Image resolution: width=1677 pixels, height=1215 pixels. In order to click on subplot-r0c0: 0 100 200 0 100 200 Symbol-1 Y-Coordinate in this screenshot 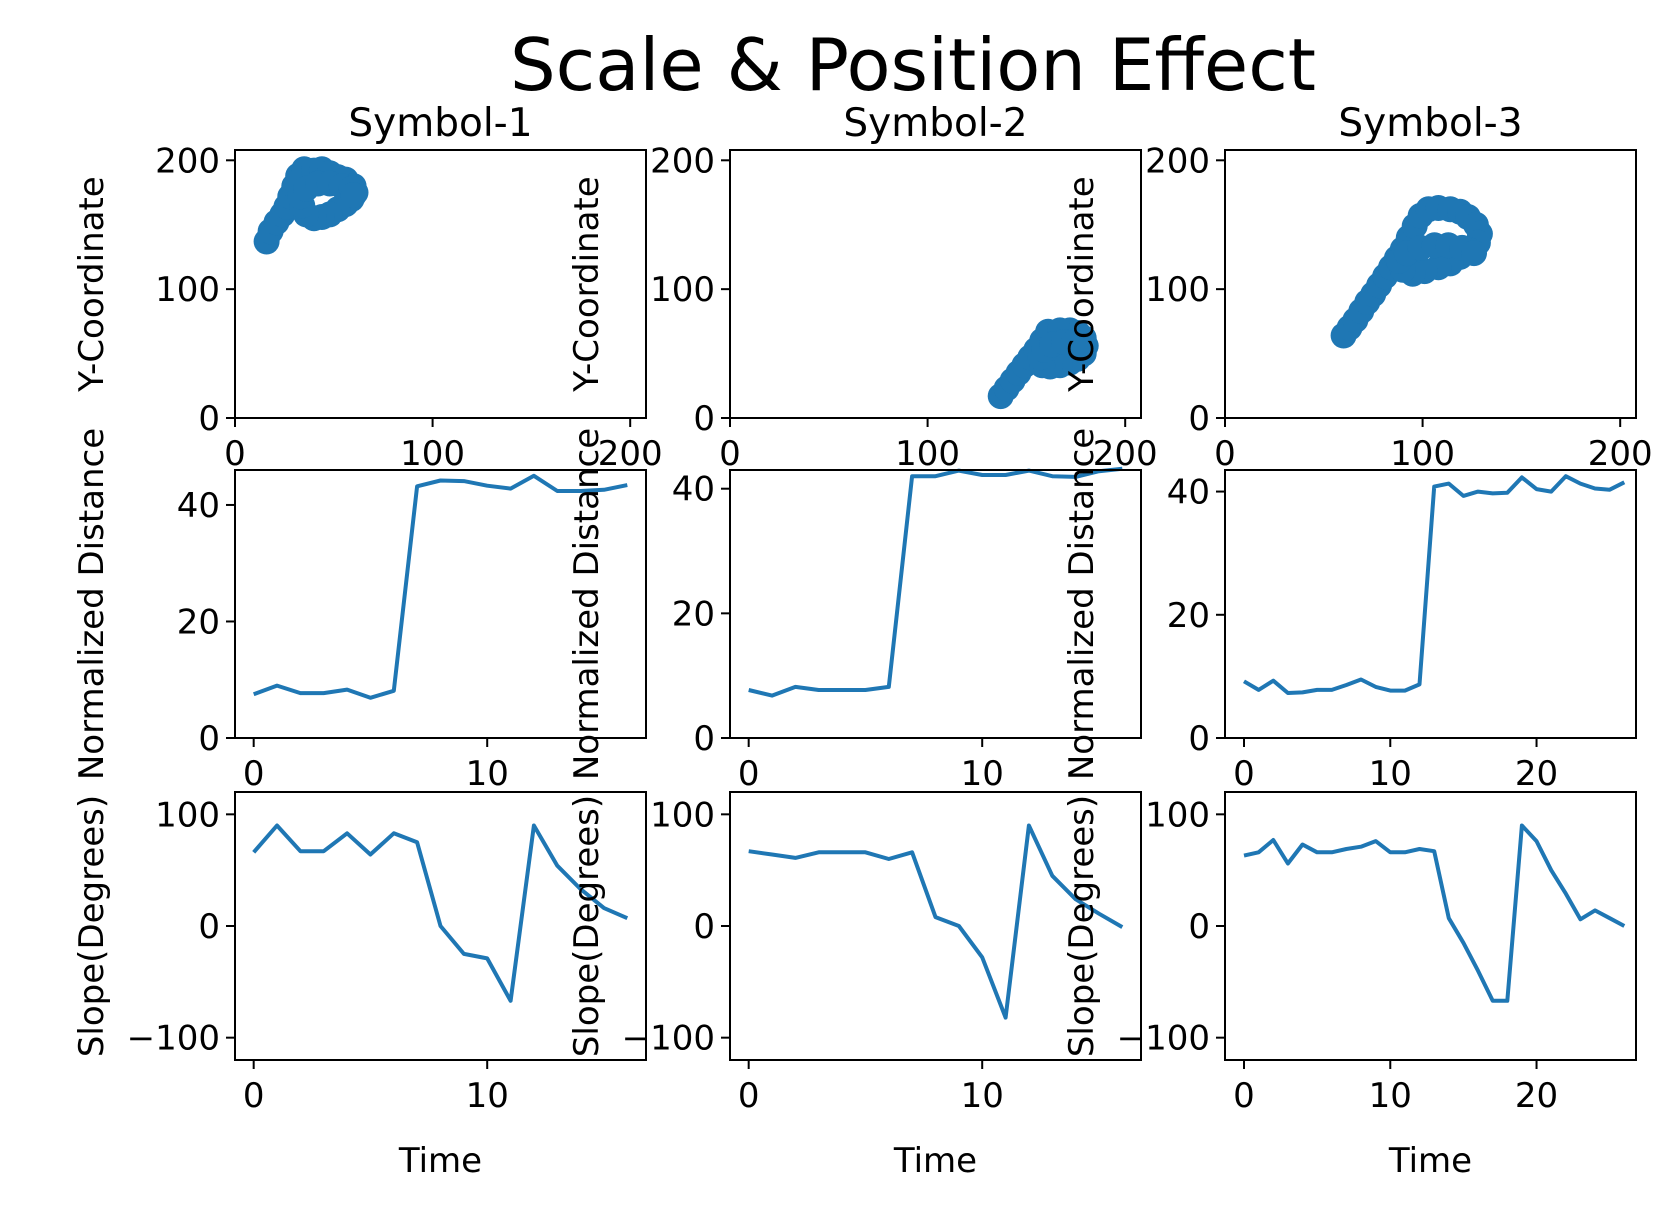, I will do `click(367, 287)`.